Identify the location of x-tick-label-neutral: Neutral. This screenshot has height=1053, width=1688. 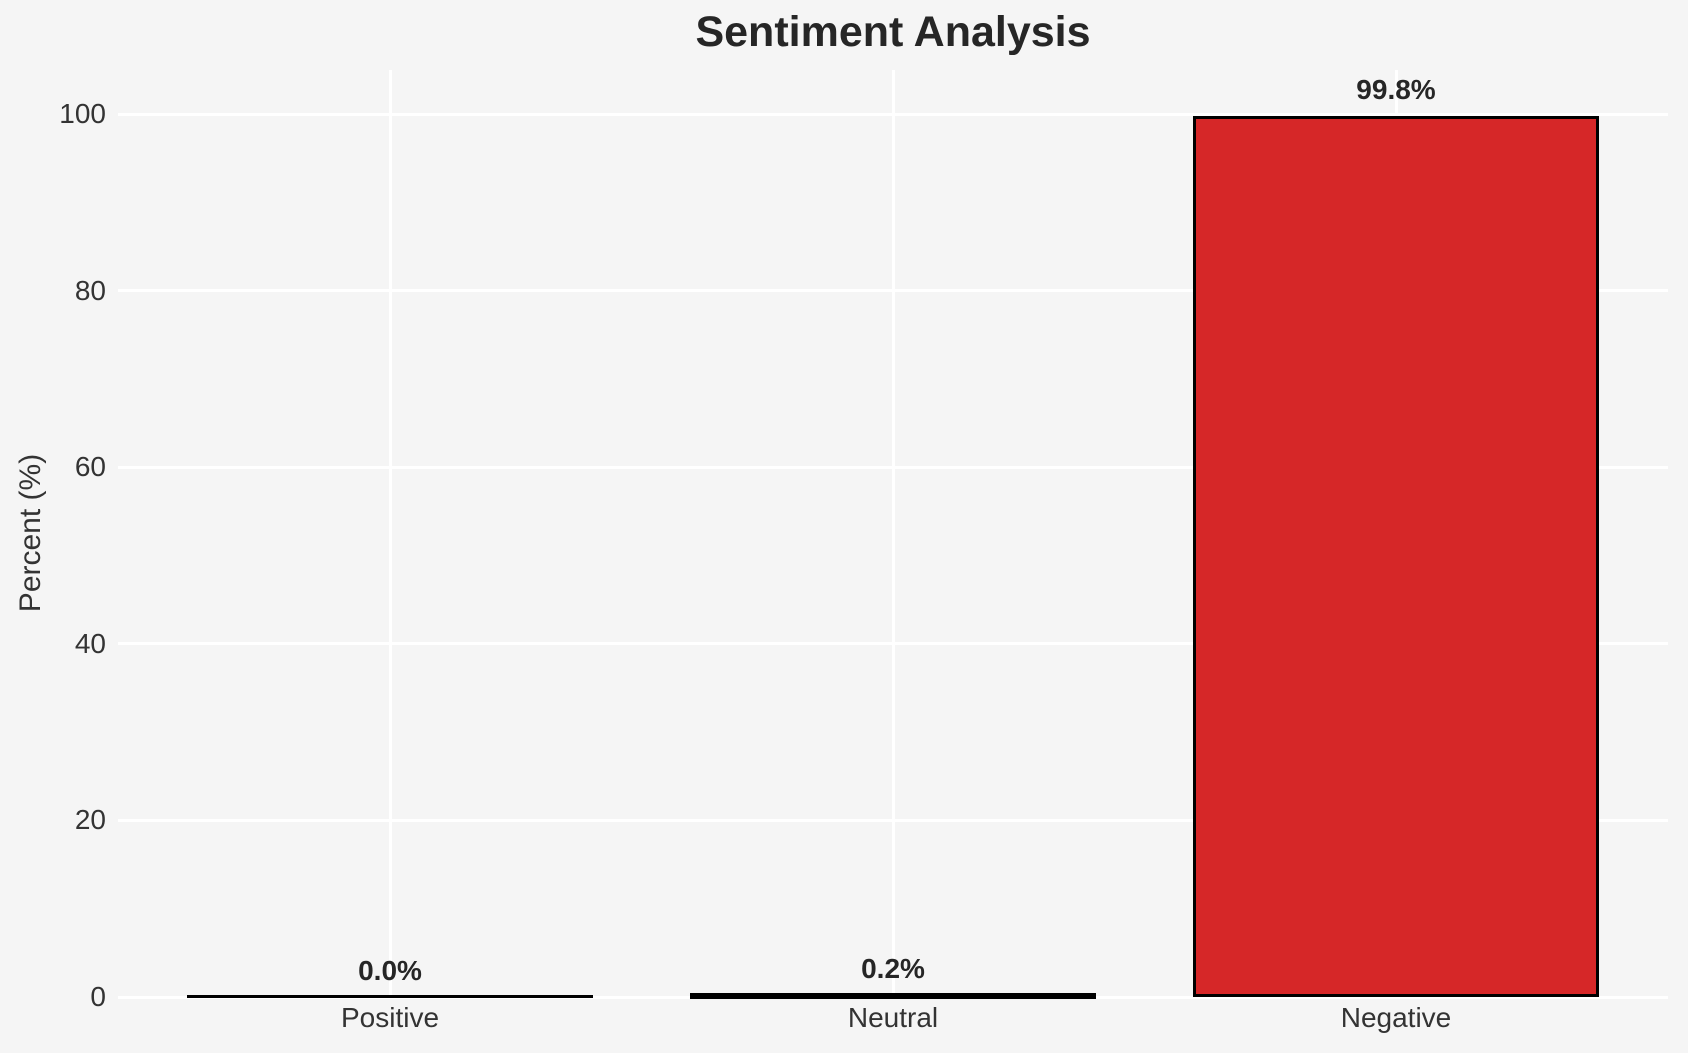
(893, 1017).